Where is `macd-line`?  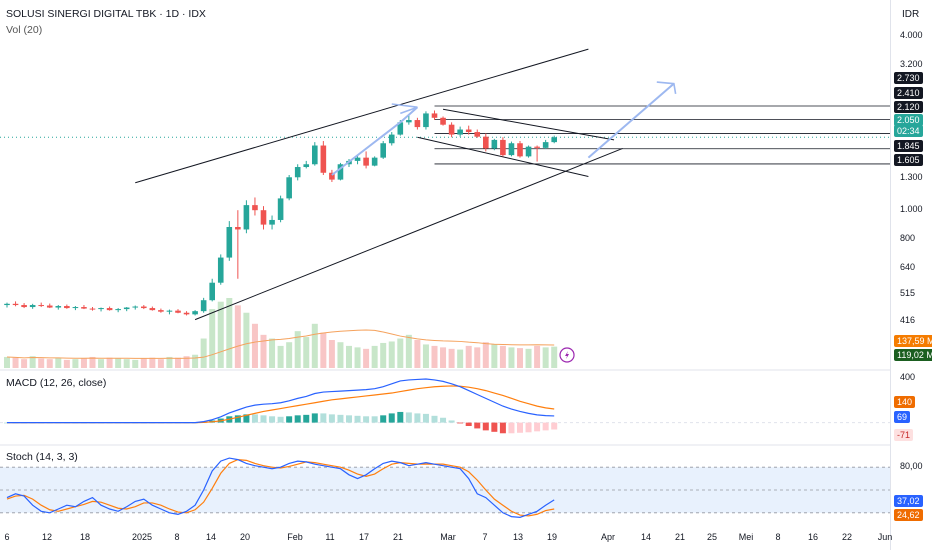
macd-line is located at coordinates (281, 401).